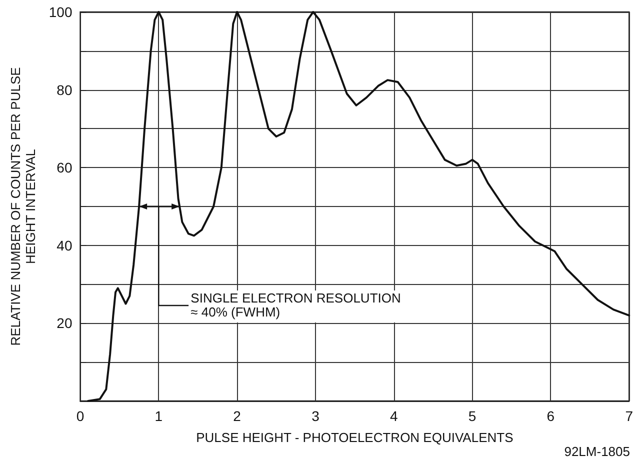 The height and width of the screenshot is (464, 636). I want to click on y-tick-label: 20, so click(64, 323).